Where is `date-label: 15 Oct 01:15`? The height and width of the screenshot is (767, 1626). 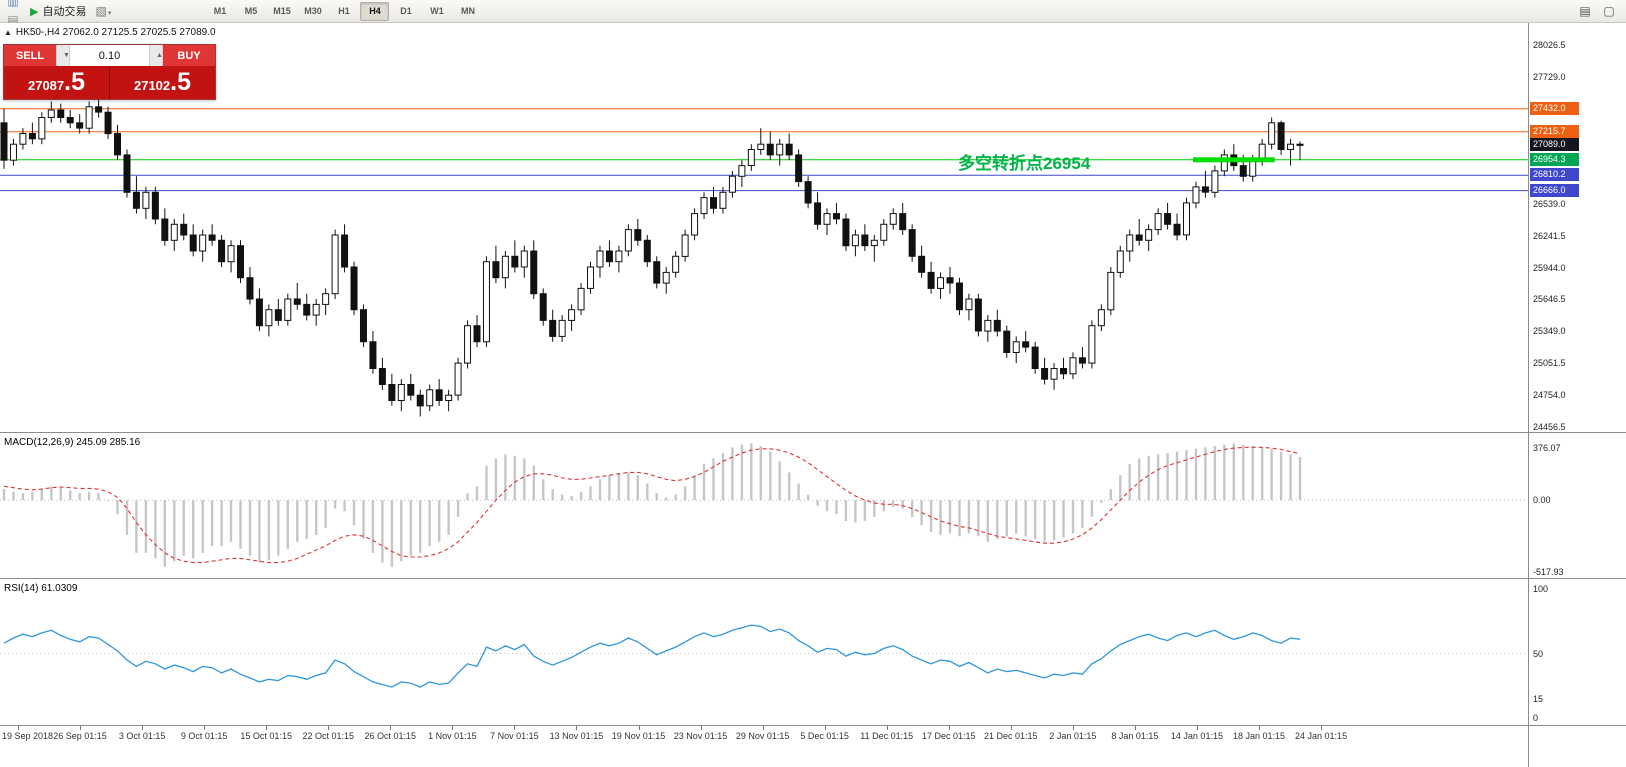
date-label: 15 Oct 01:15 is located at coordinates (266, 736).